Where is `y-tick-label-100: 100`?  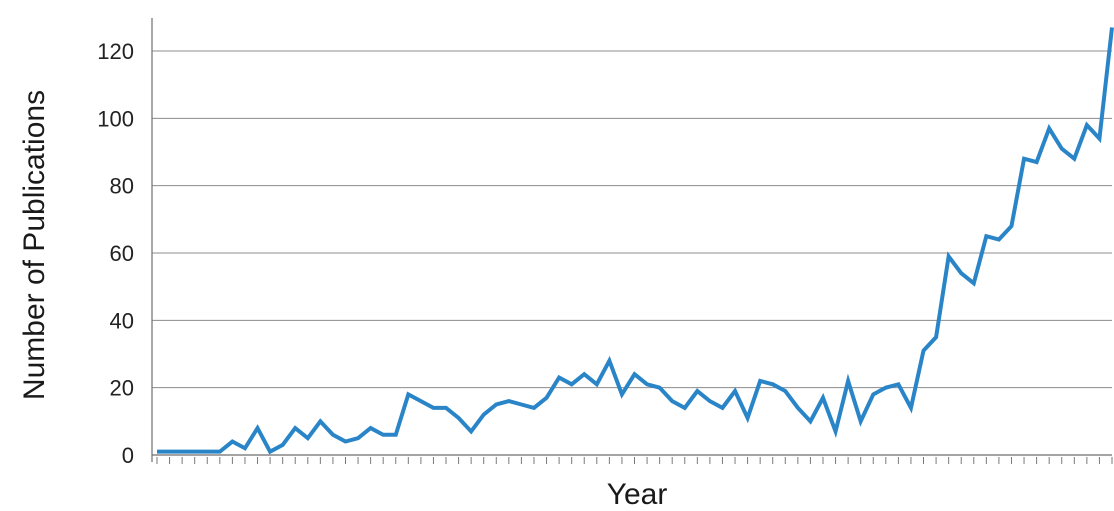
y-tick-label-100: 100 is located at coordinates (115, 118).